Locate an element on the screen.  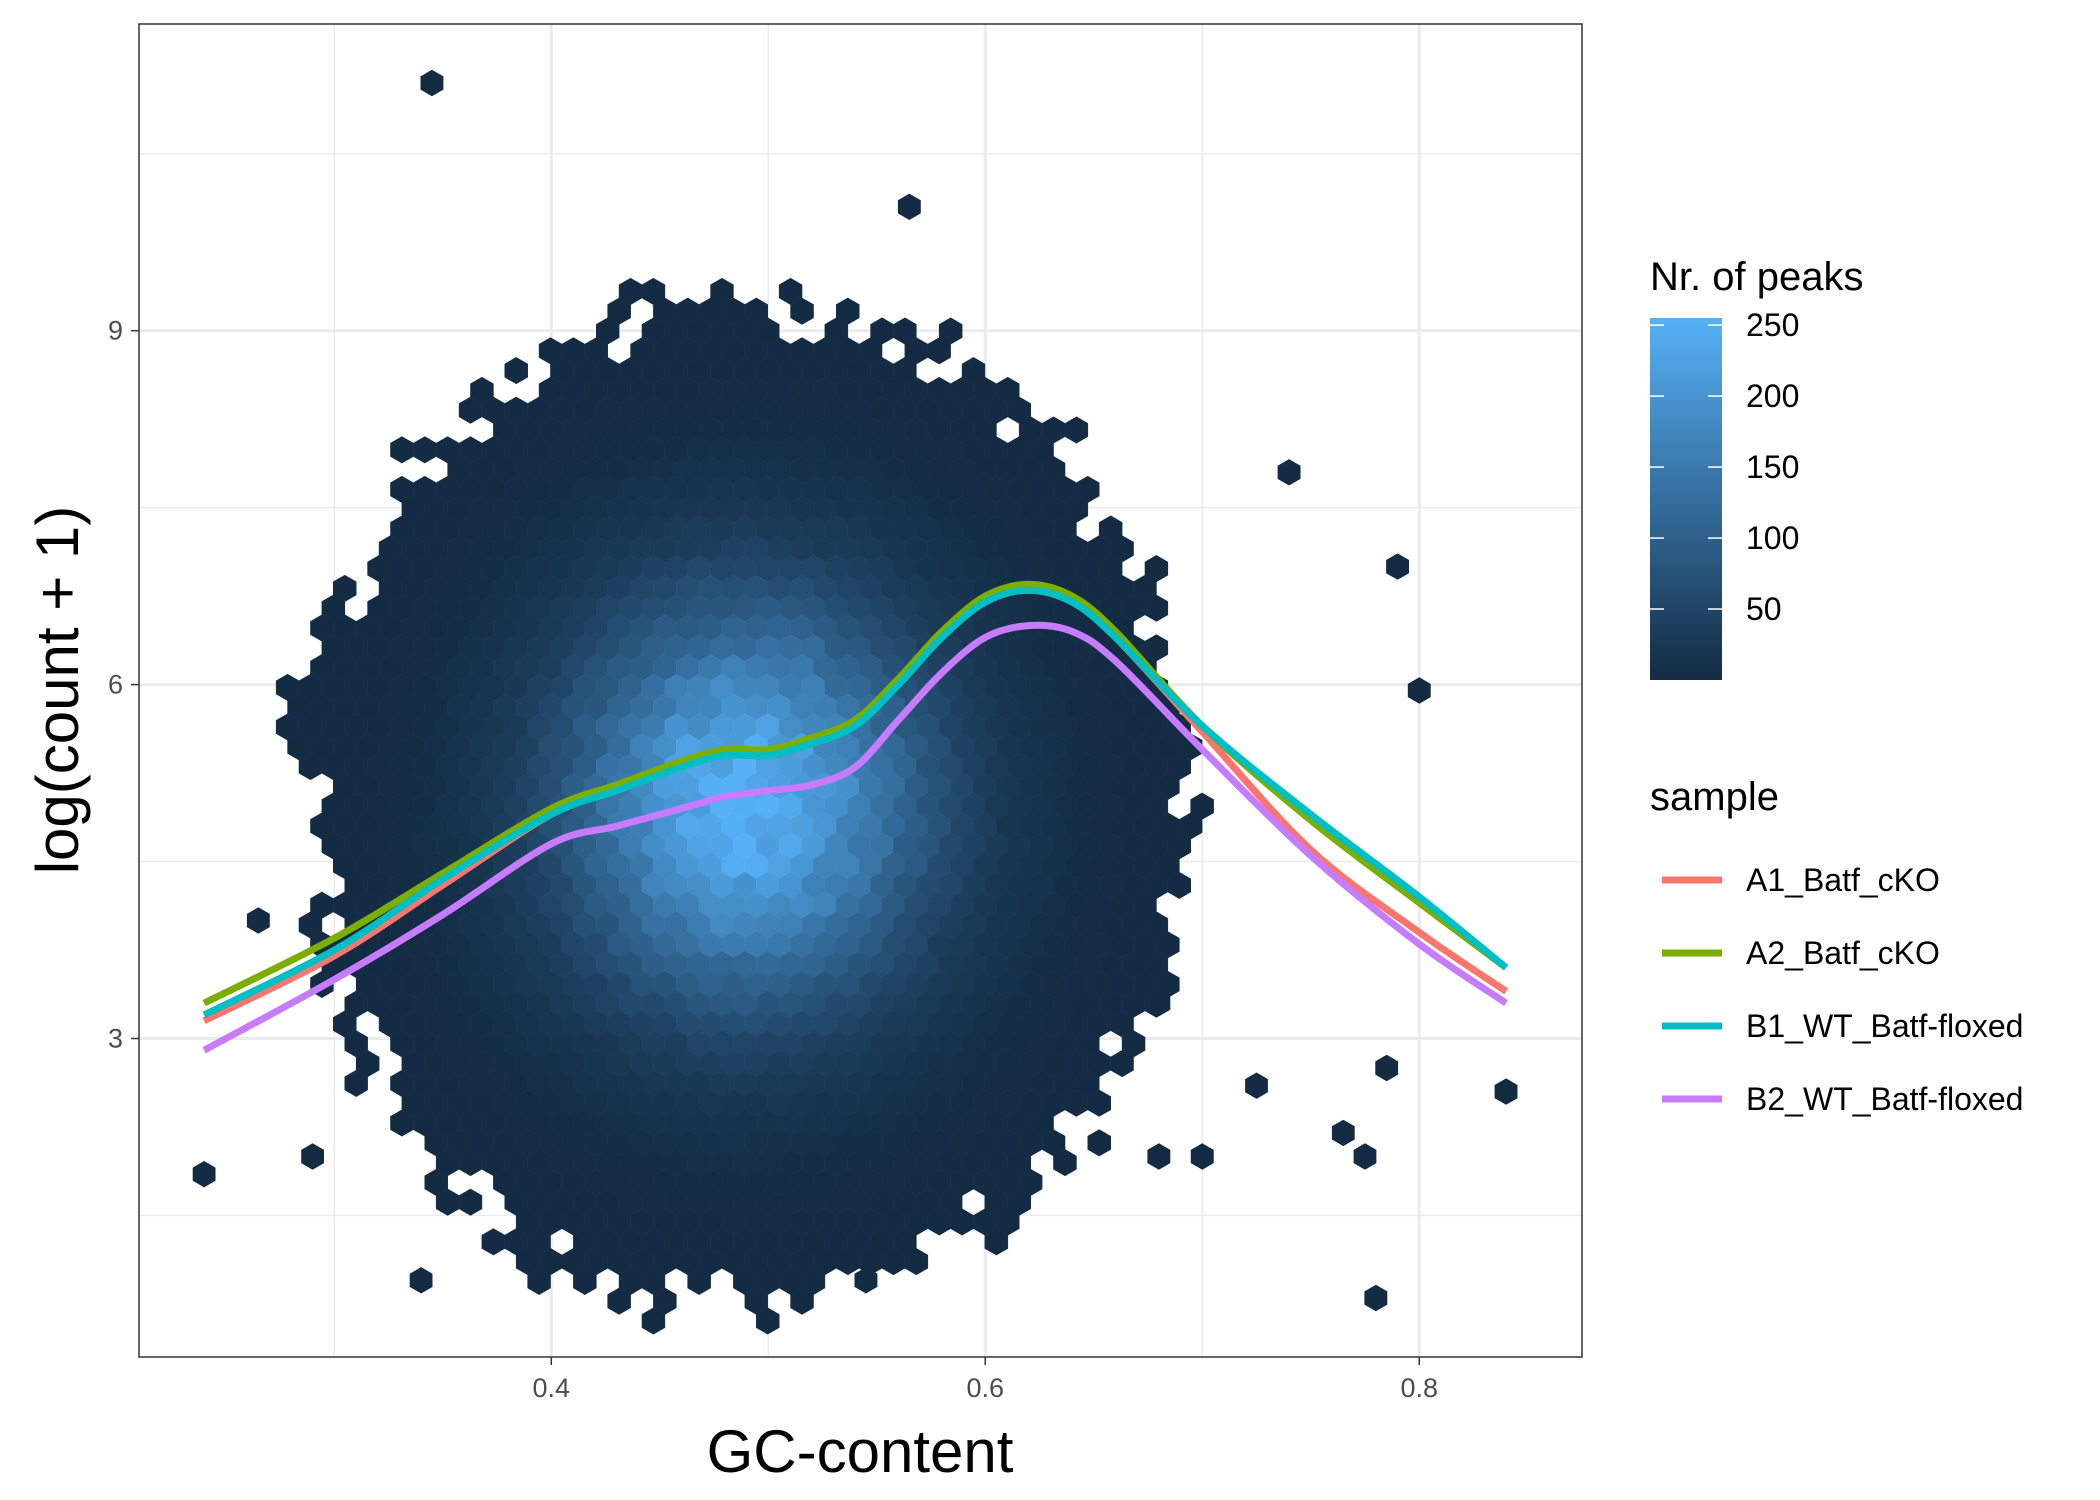
y-axis-title: log(count + 1) is located at coordinates (57, 690).